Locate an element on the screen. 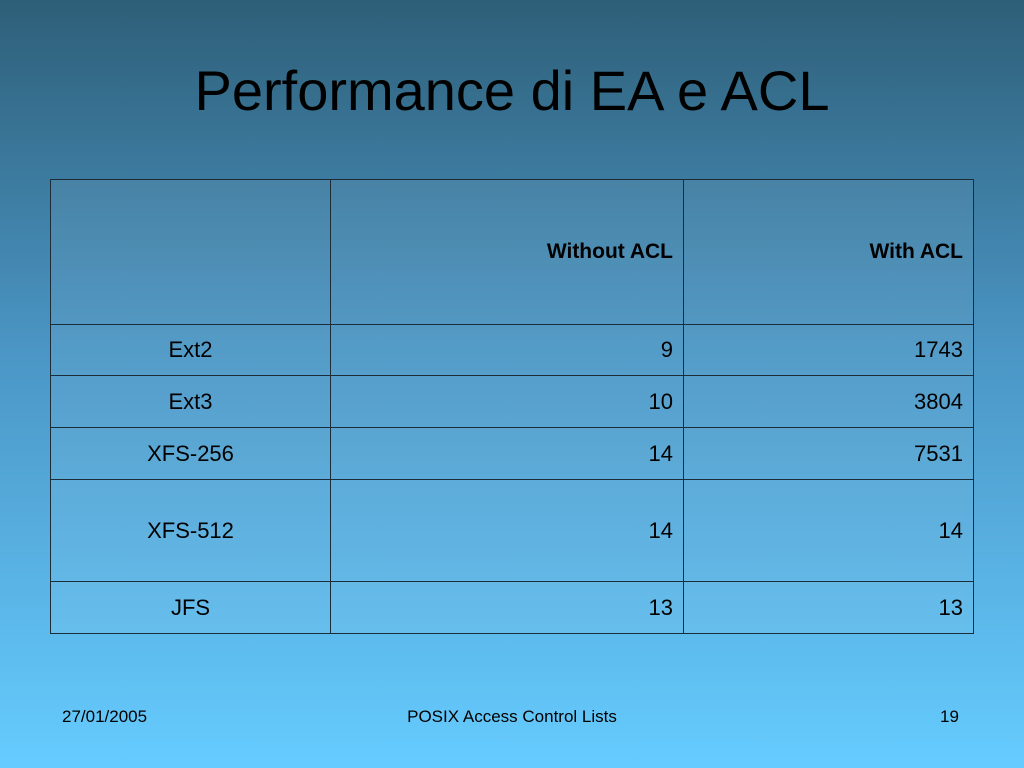  footer-title: POSIX Access Control Lists is located at coordinates (512, 716).